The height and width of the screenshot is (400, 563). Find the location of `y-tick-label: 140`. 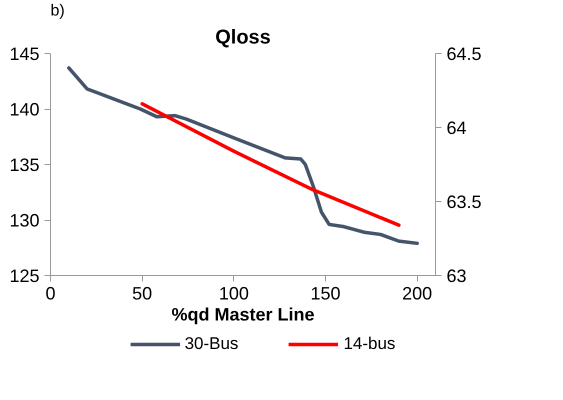

y-tick-label: 140 is located at coordinates (24, 110).